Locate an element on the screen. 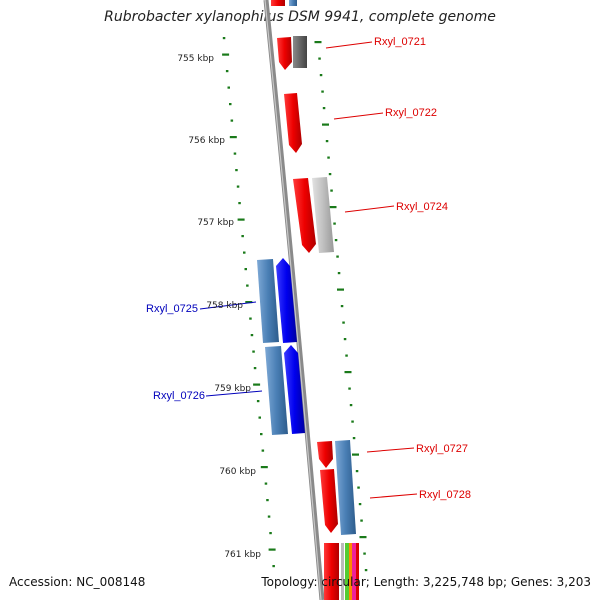  scale-label-761: 761 kbp is located at coordinates (242, 555).